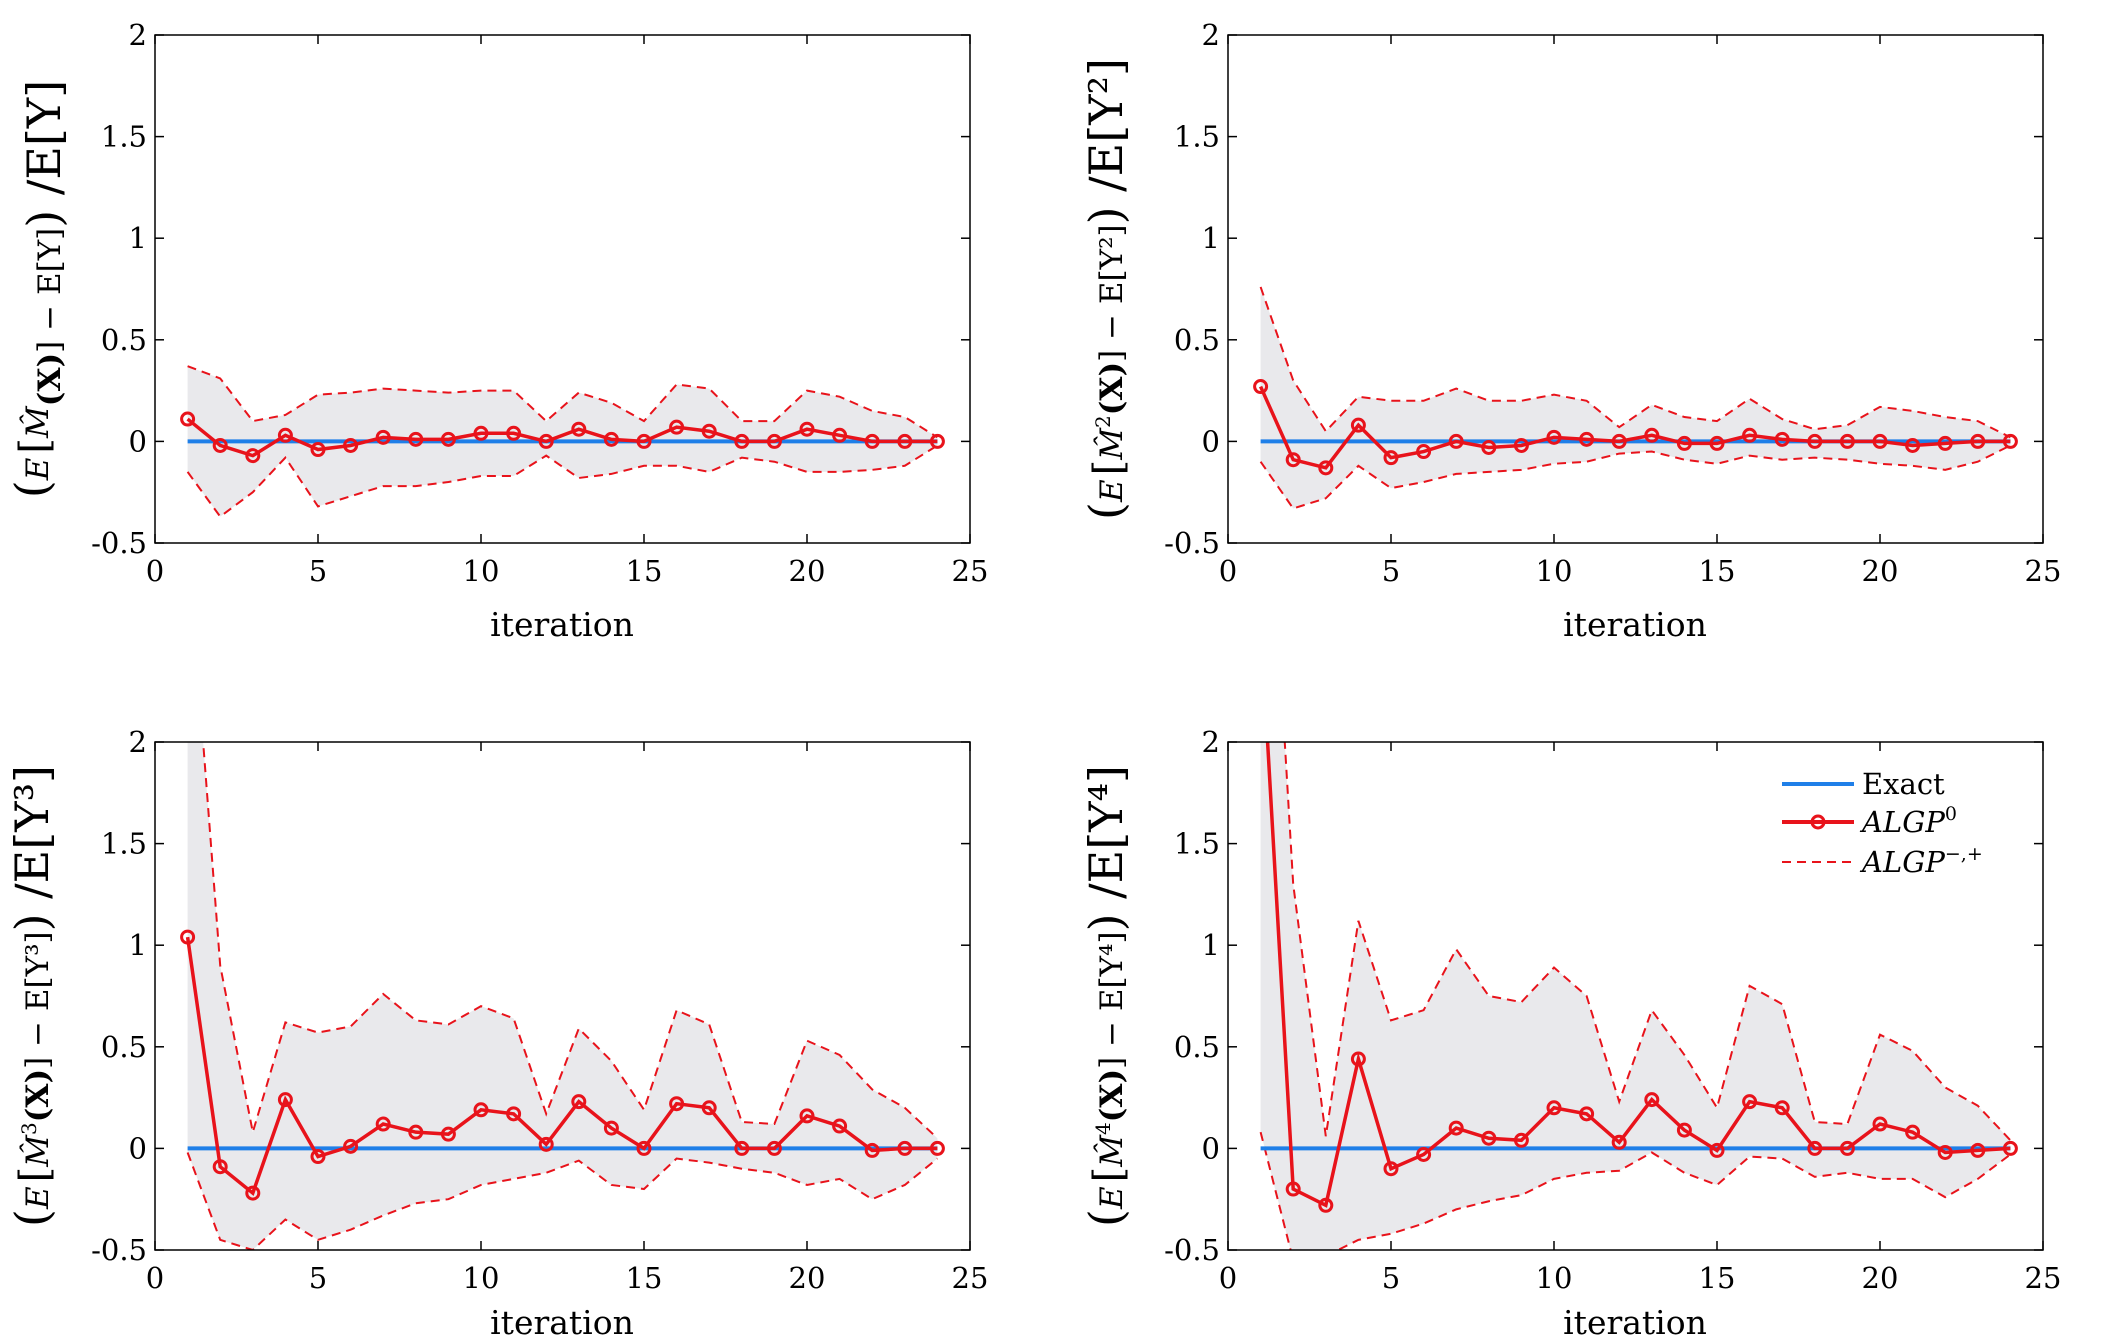 The height and width of the screenshot is (1340, 2102). I want to click on y-axis-label: (E[M̂2(X)] − E[Y²]) /E[Y²], so click(1106, 289).